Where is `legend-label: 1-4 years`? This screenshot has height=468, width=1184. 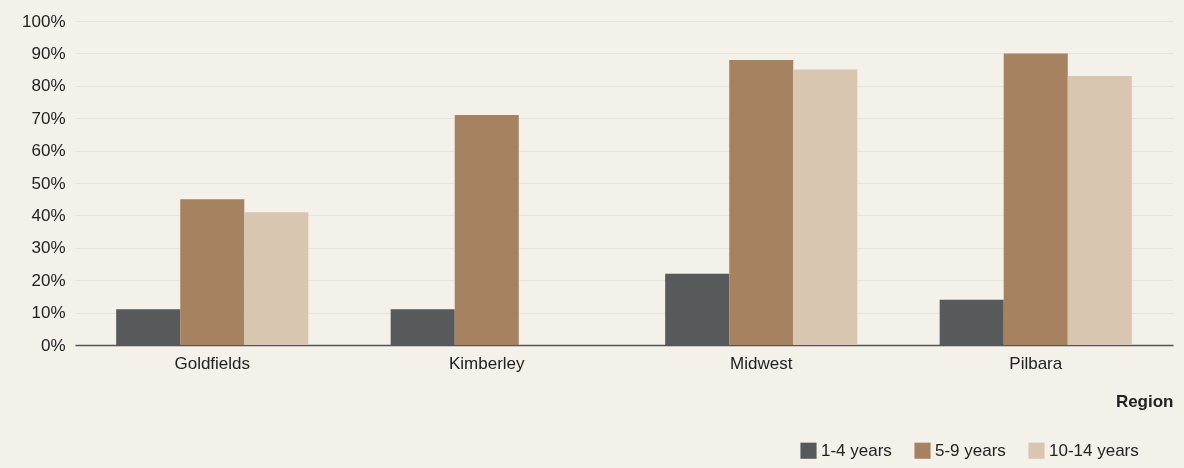 legend-label: 1-4 years is located at coordinates (856, 450).